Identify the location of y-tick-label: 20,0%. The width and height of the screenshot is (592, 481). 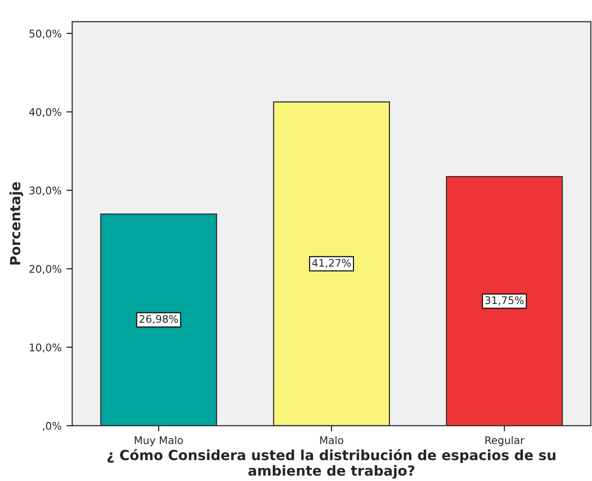
(45, 269).